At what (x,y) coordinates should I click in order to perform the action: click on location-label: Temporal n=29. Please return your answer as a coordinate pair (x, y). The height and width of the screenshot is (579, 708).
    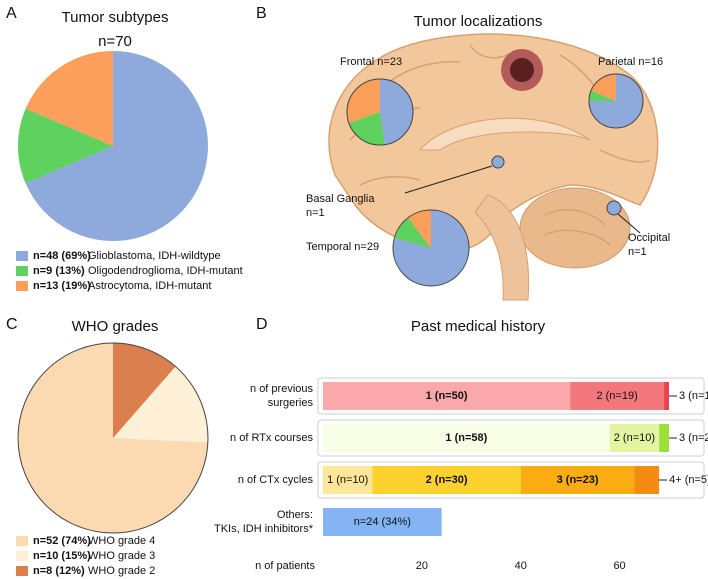
    Looking at the image, I should click on (342, 247).